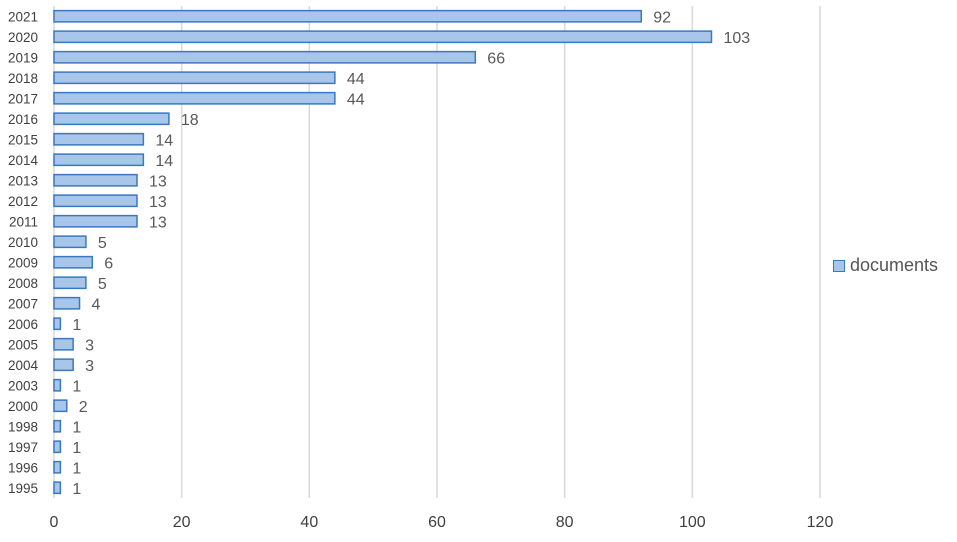 This screenshot has height=542, width=957. I want to click on y-tick-label: 2021, so click(23, 16).